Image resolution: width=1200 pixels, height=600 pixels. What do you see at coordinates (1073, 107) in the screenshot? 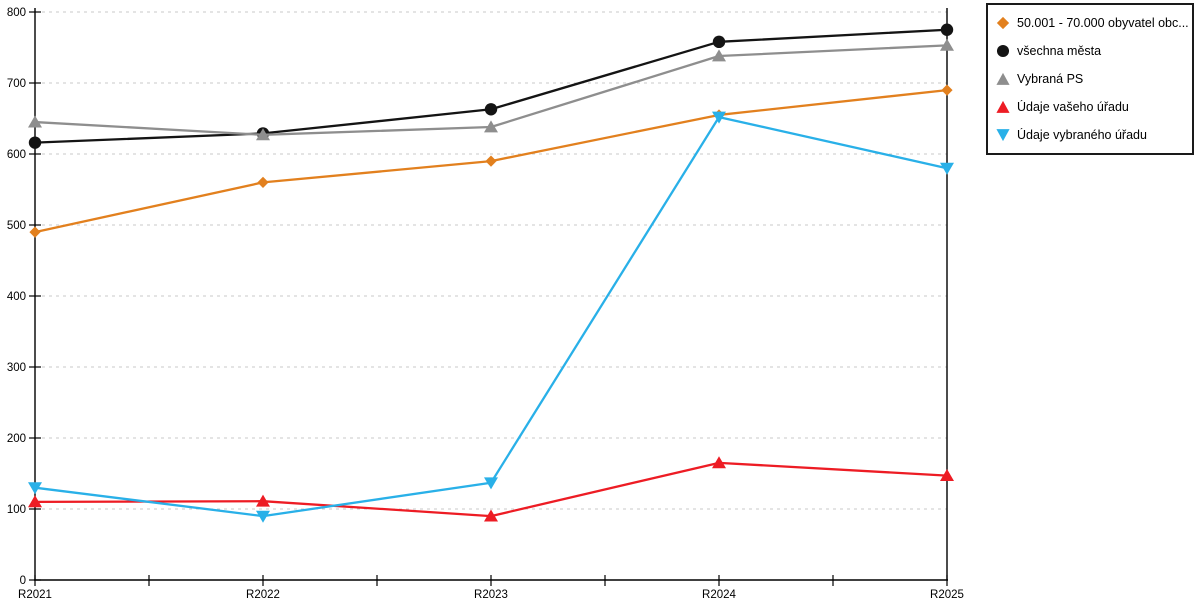
I see `legend-item-label: Údaje vašeho úřadu` at bounding box center [1073, 107].